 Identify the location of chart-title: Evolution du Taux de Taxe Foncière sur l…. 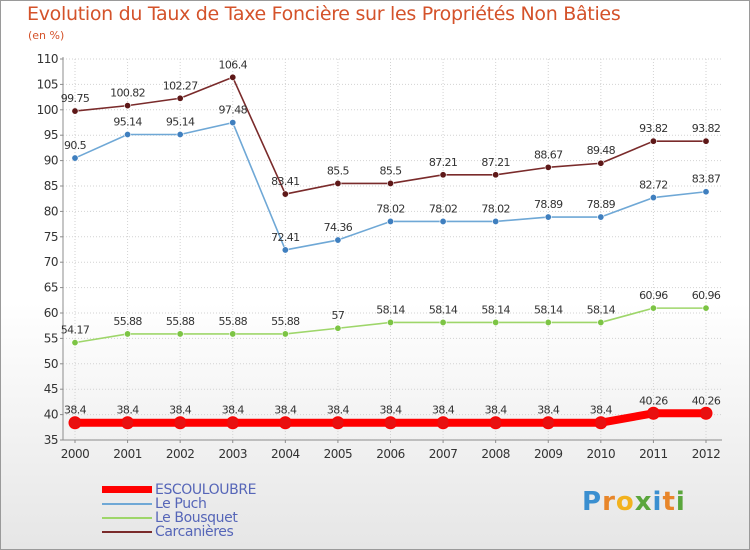
(324, 14).